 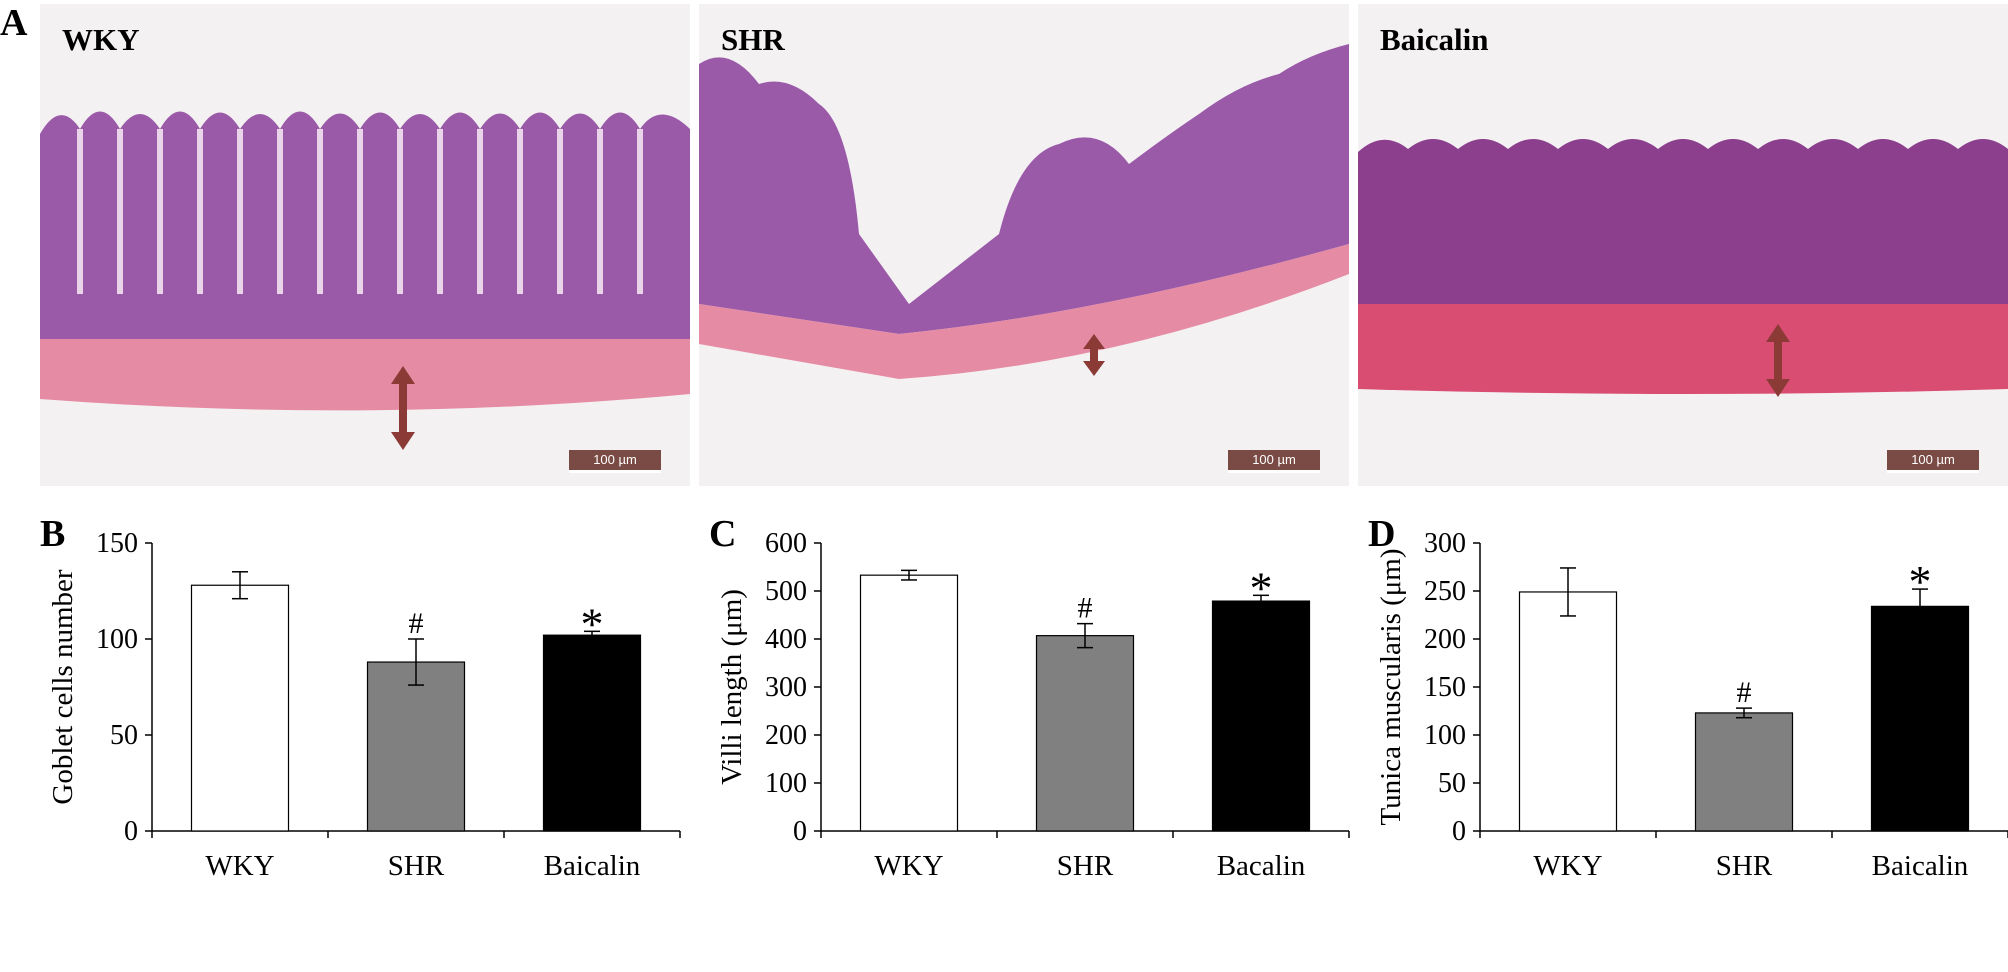 I want to click on y-axis-label: Villi length (μm), so click(x=732, y=687).